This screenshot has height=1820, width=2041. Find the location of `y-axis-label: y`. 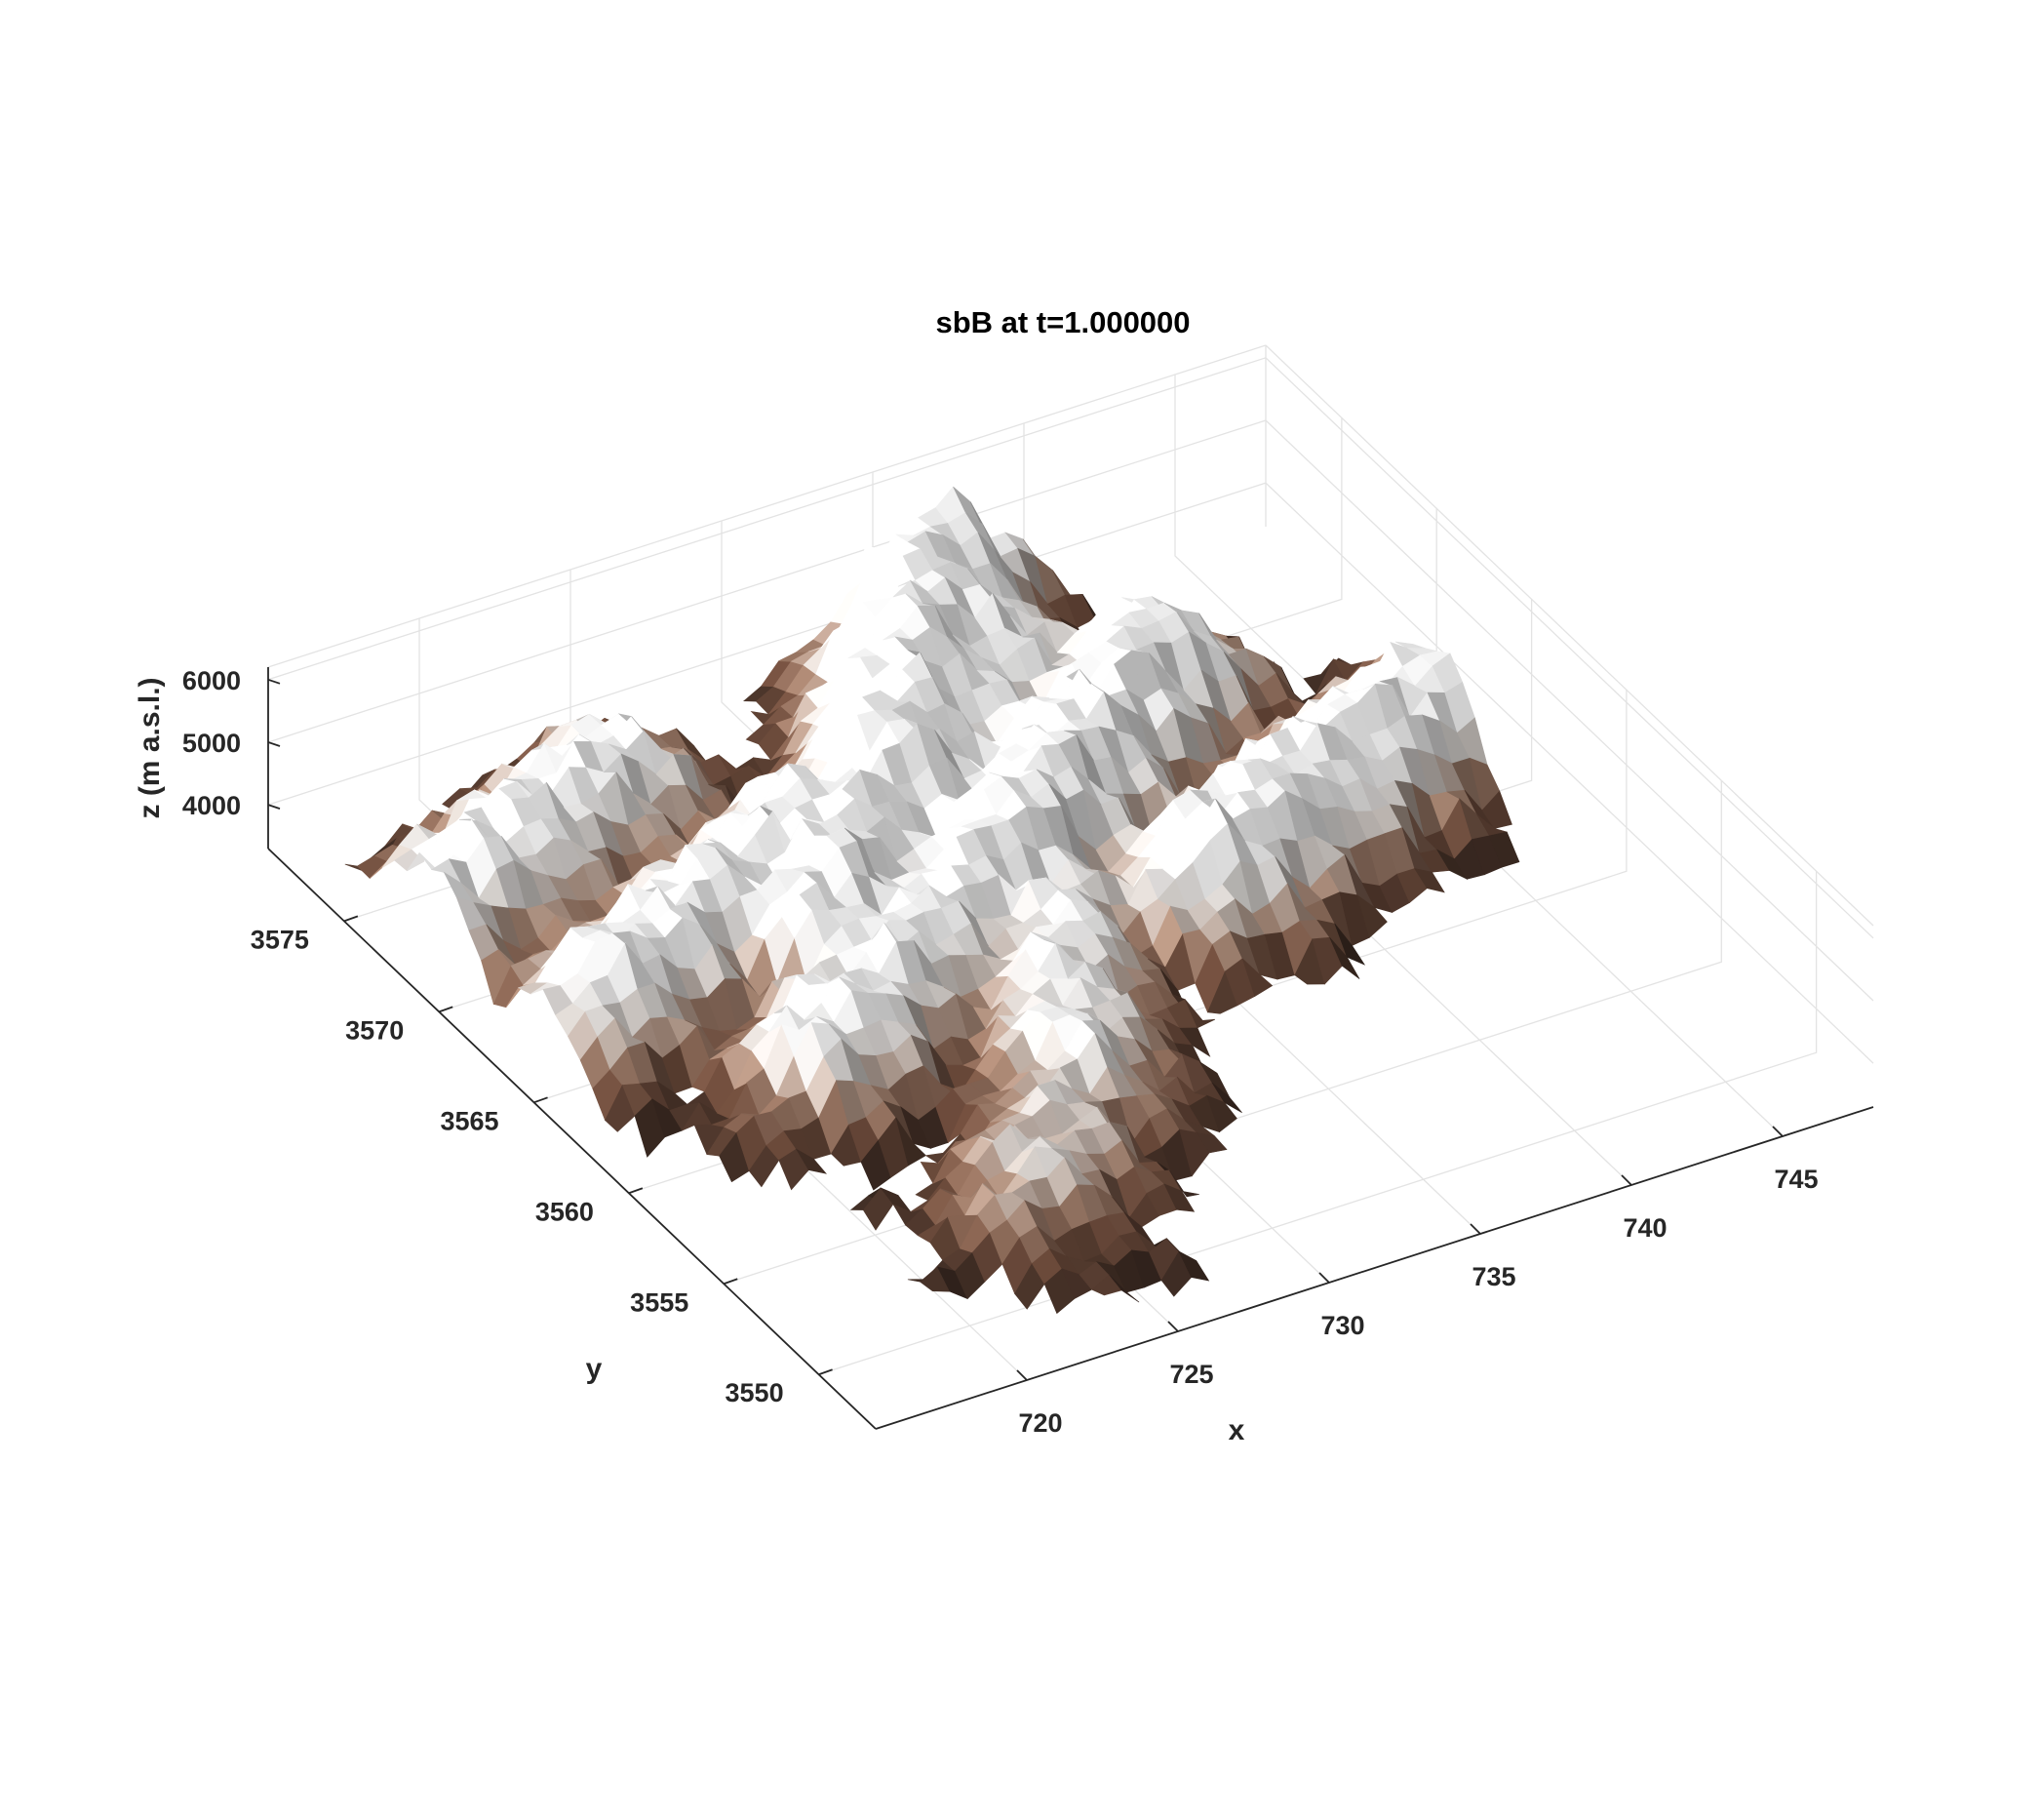

y-axis-label: y is located at coordinates (594, 1369).